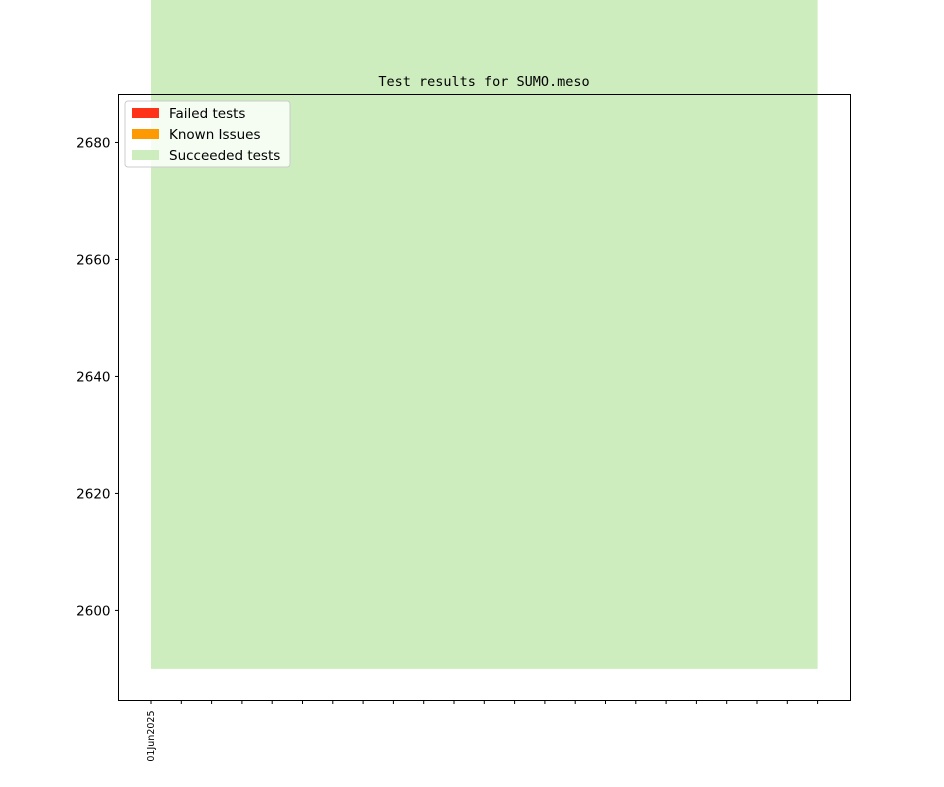 The width and height of the screenshot is (944, 787). I want to click on legend-label-known-issues: Known Issues, so click(215, 135).